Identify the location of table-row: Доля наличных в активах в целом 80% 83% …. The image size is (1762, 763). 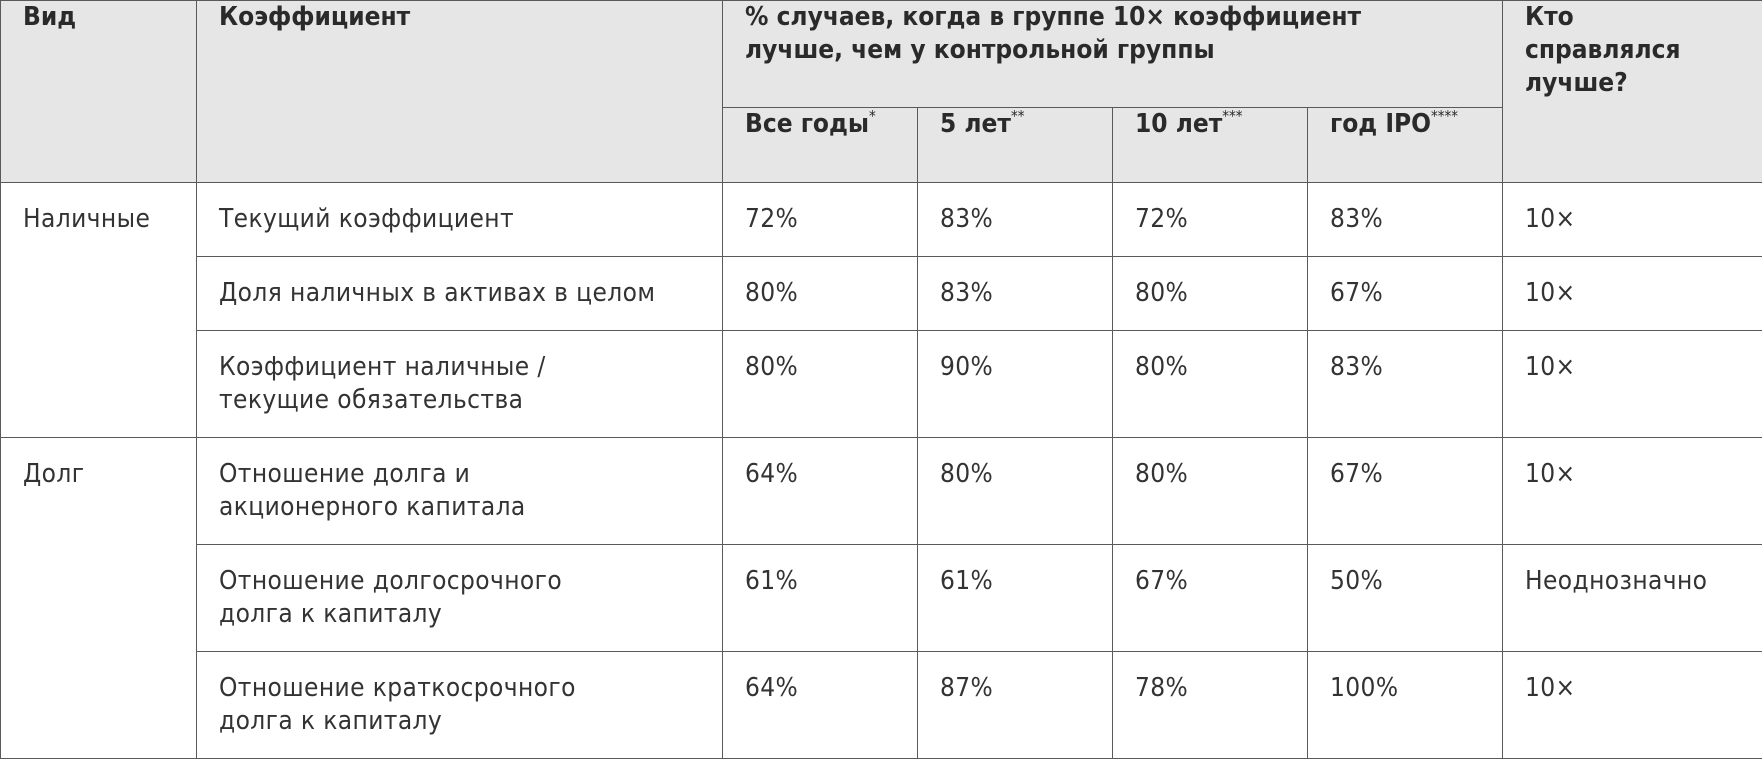
(881, 293).